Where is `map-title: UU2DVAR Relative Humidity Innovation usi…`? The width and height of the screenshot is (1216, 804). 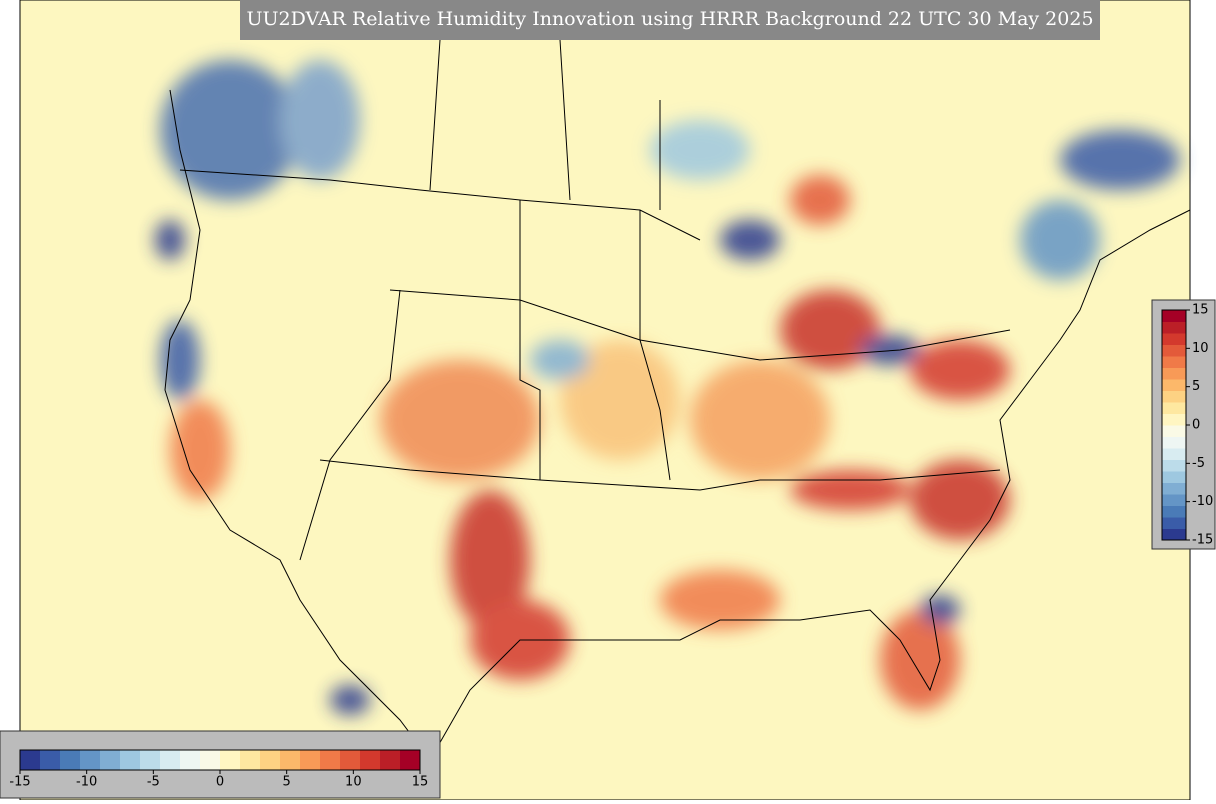
map-title: UU2DVAR Relative Humidity Innovation usi… is located at coordinates (669, 19).